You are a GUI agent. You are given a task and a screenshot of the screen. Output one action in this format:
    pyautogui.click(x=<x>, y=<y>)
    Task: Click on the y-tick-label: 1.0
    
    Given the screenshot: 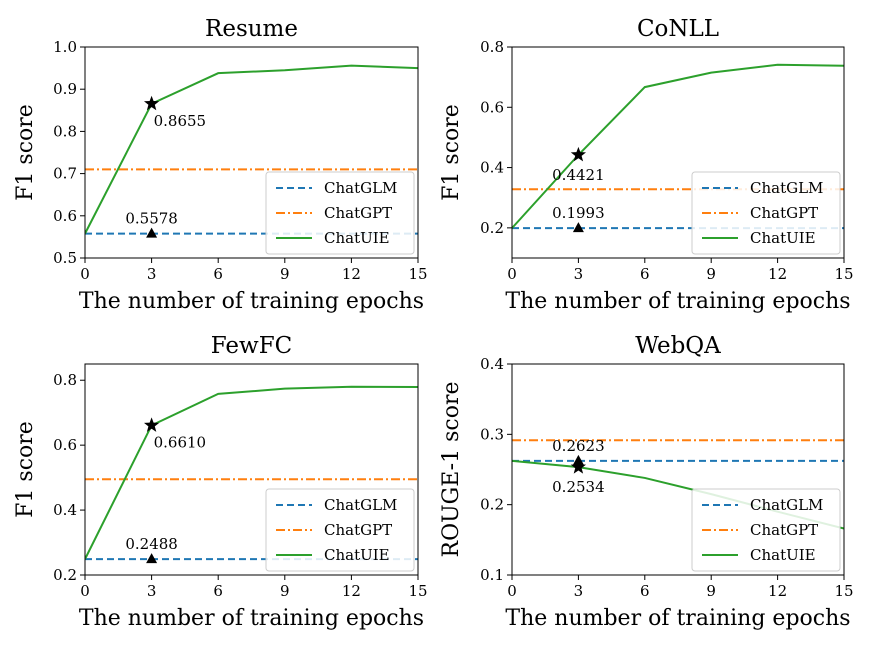 What is the action you would take?
    pyautogui.click(x=65, y=47)
    